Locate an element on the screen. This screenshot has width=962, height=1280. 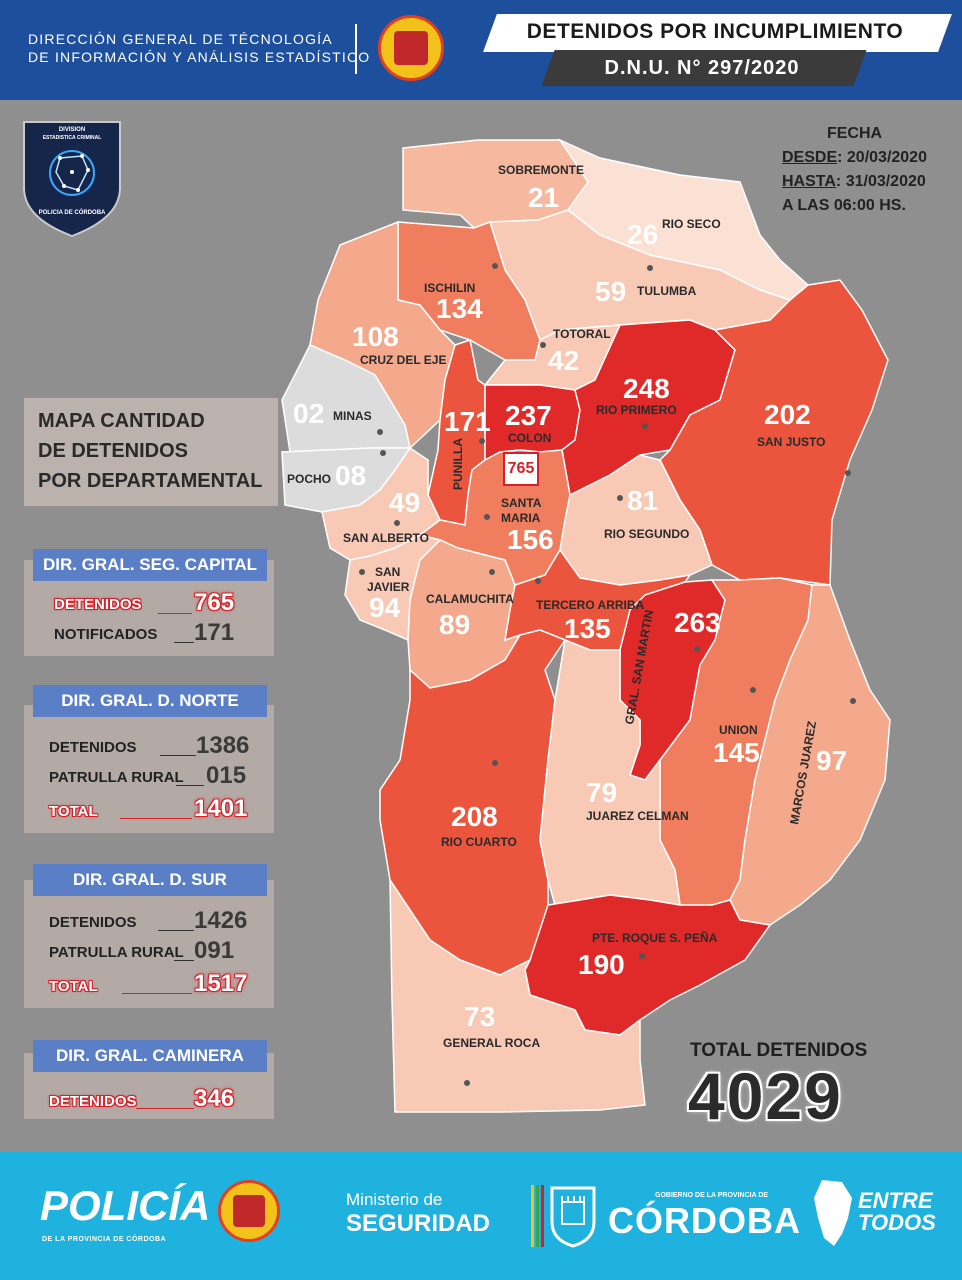
value-rio-segundo: 81 is located at coordinates (642, 500).